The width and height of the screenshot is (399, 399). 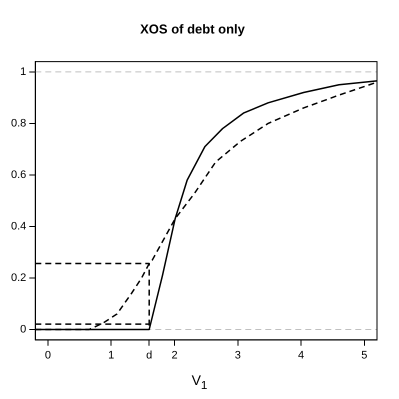 What do you see at coordinates (237, 355) in the screenshot?
I see `x-tick-label: 3` at bounding box center [237, 355].